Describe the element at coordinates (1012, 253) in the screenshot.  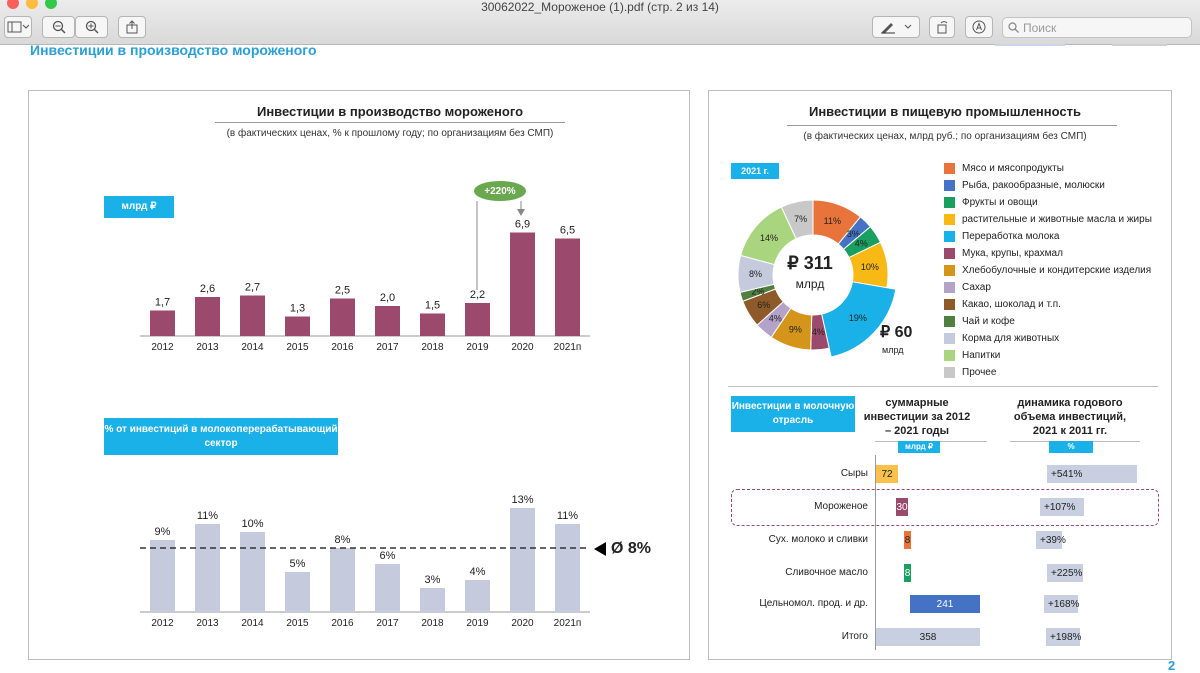
I see `legend-label: Мука, крупы, крахмал` at that location.